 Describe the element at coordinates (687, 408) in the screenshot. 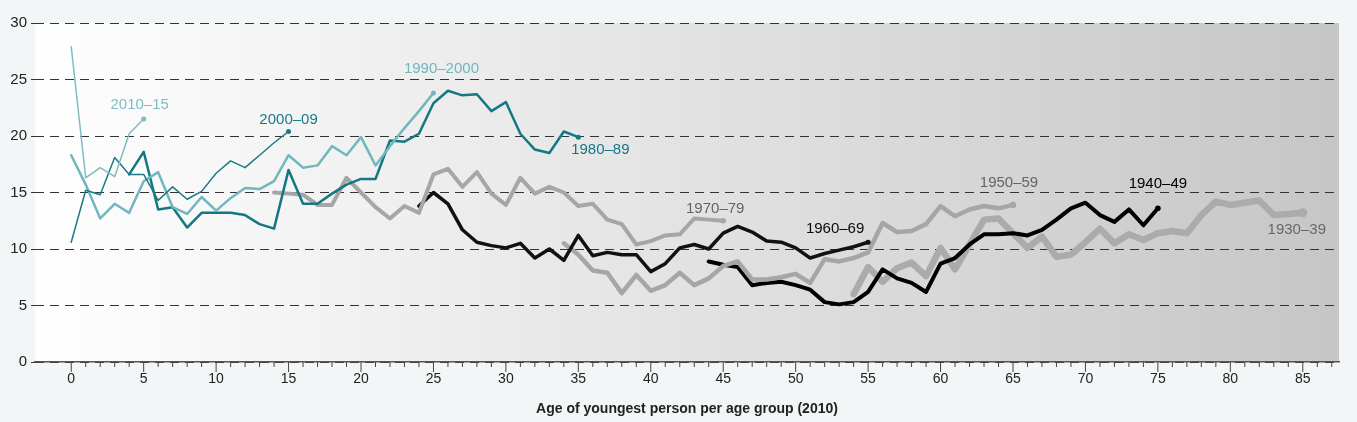

I see `x-axis-title: Age of youngest person per age group (2010)` at that location.